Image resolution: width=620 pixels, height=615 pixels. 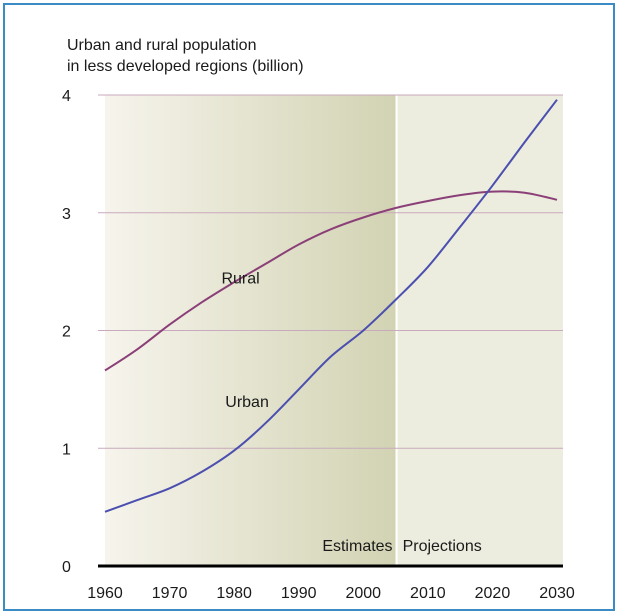 I want to click on x-tick-label: 1960, so click(x=105, y=593).